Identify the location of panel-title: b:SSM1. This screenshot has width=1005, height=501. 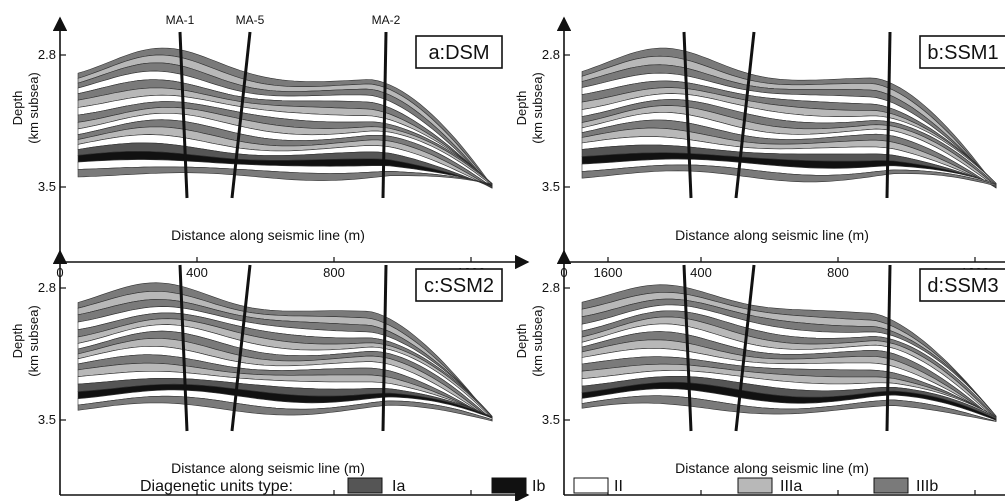
(962, 53).